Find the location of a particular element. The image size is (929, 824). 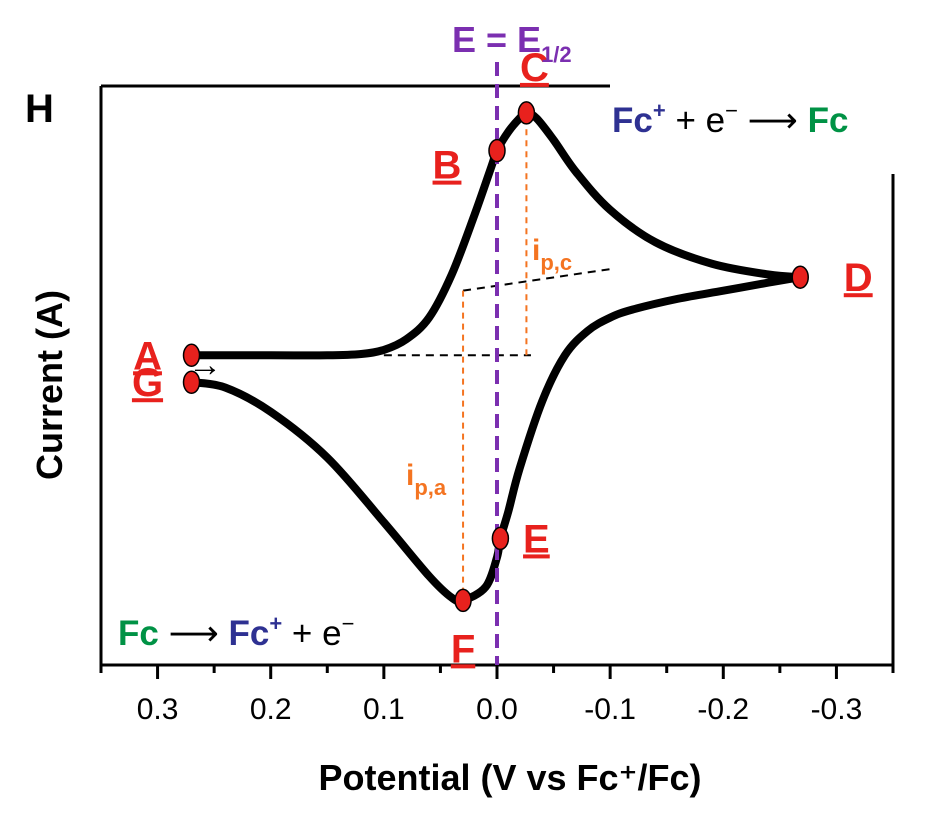

x-tick-label: 0.1 is located at coordinates (384, 709).